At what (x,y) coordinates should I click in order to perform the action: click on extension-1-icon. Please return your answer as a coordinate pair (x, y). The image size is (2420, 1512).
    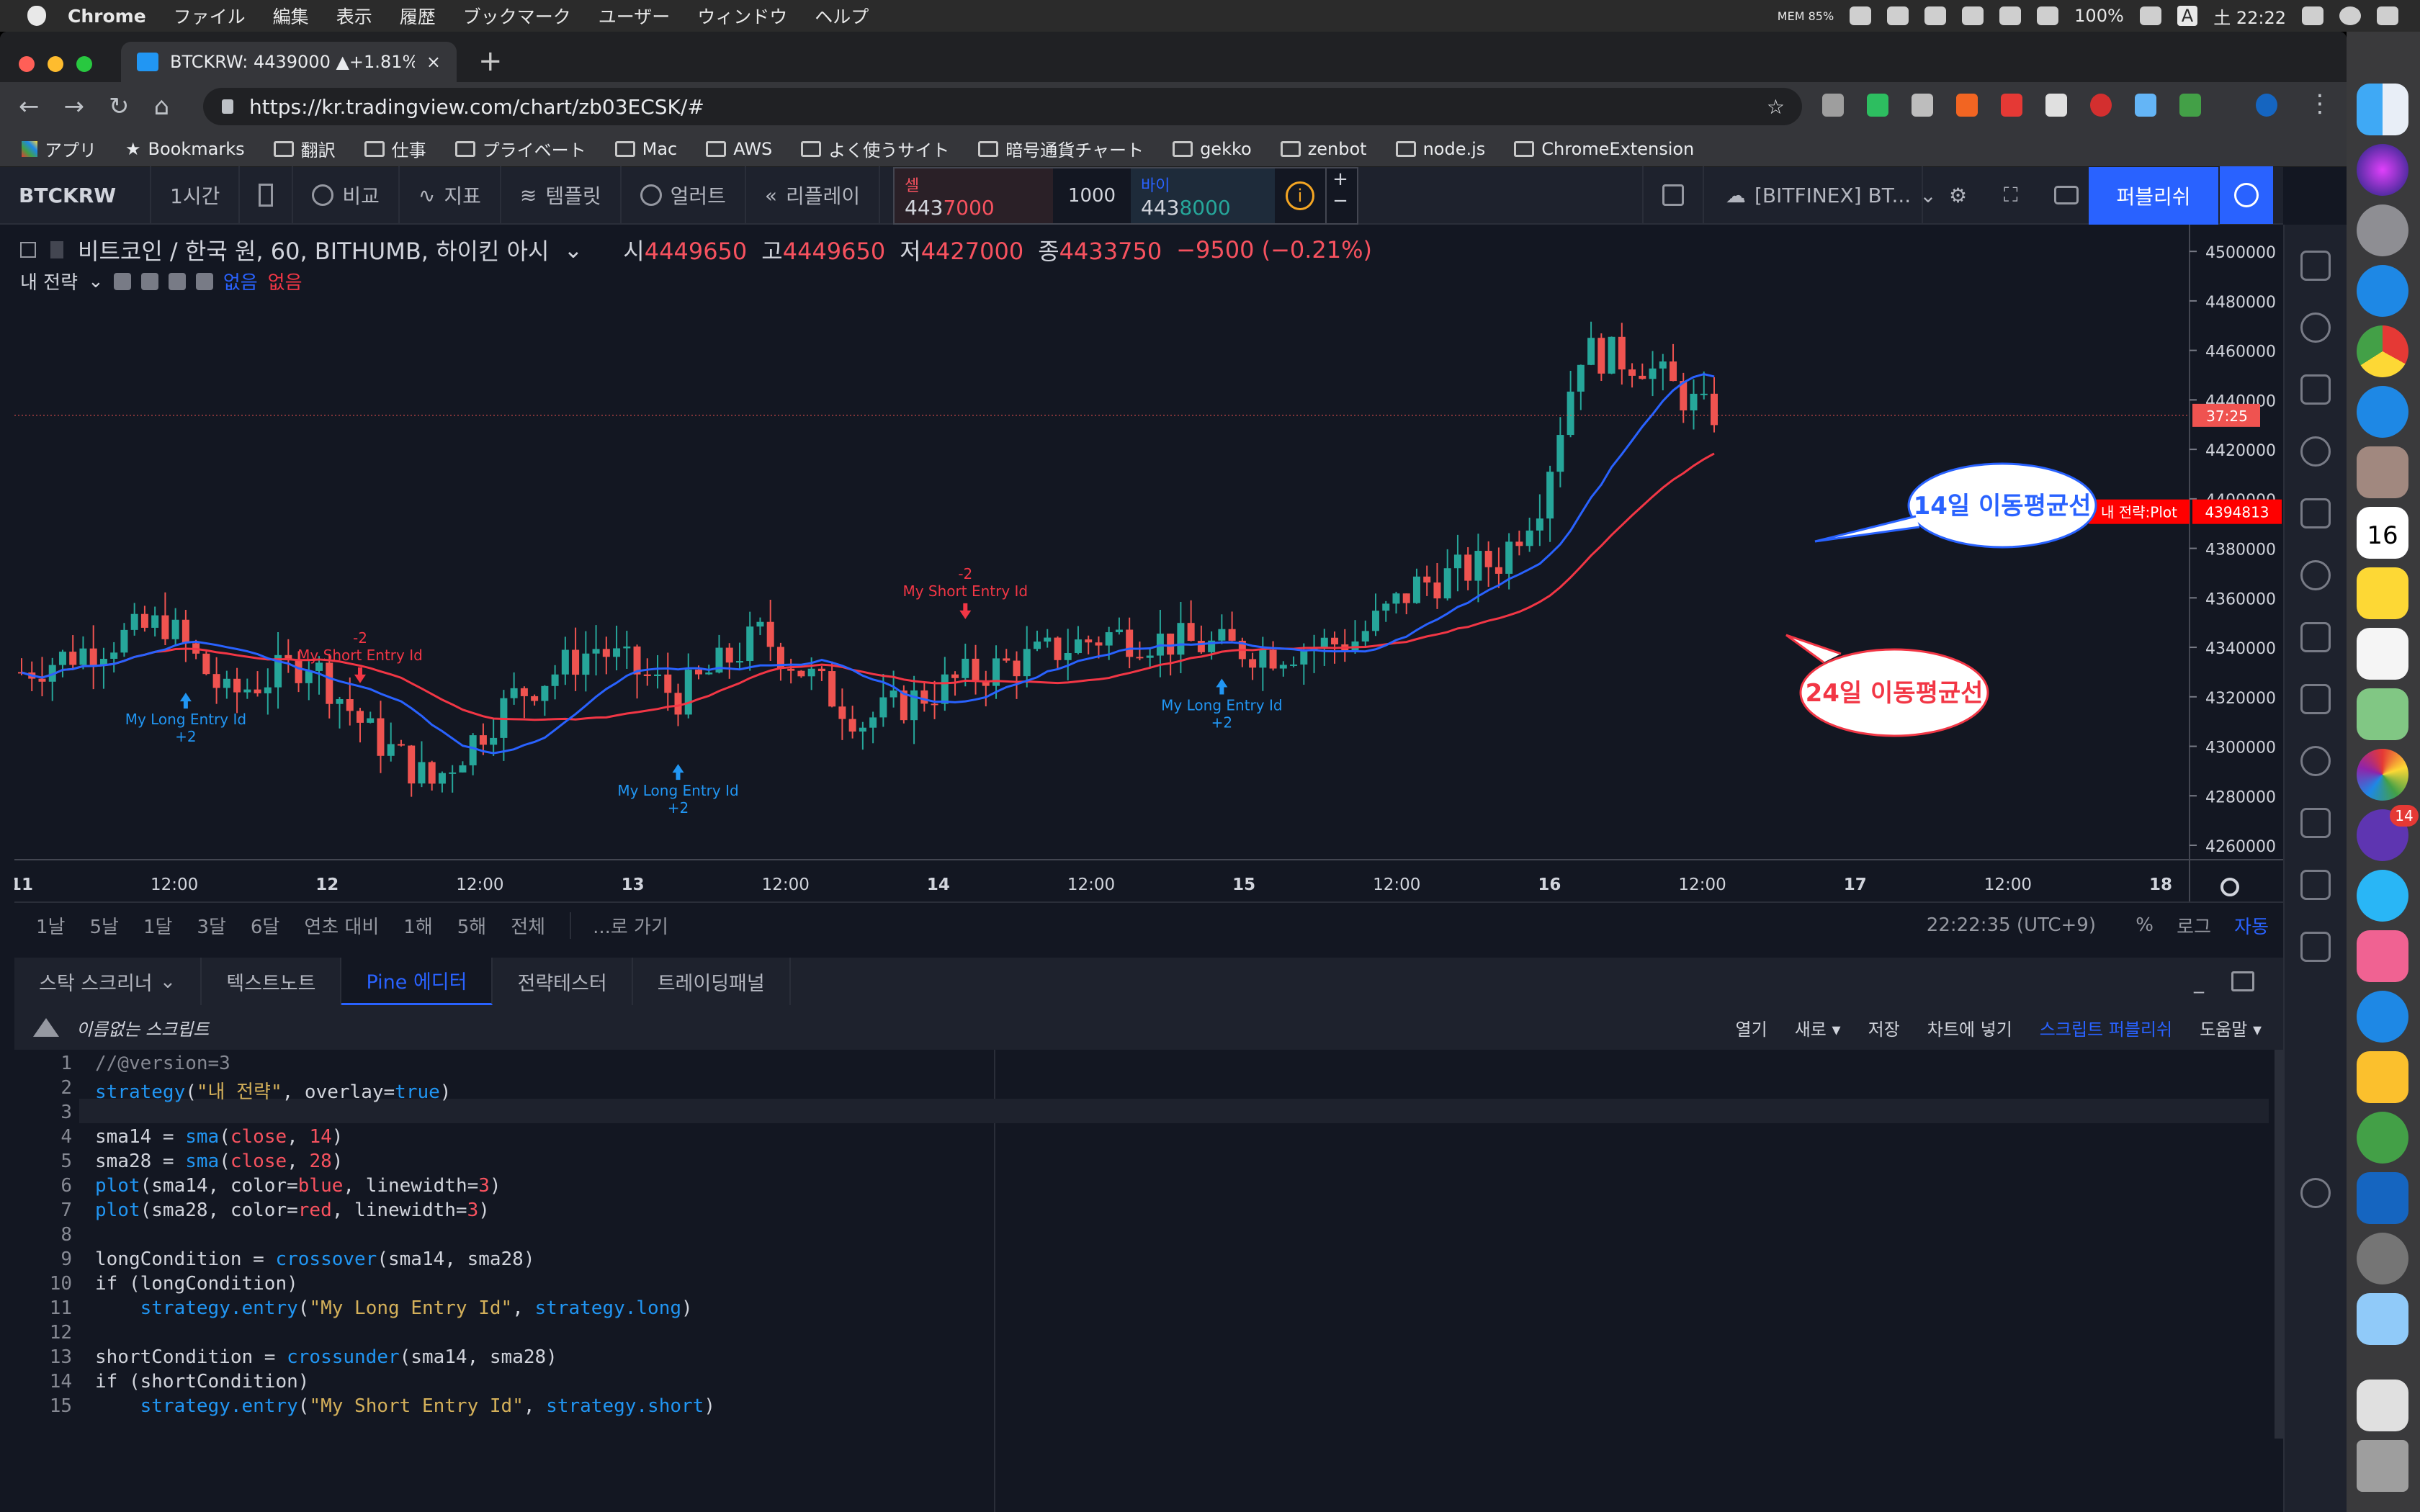
    Looking at the image, I should click on (1833, 105).